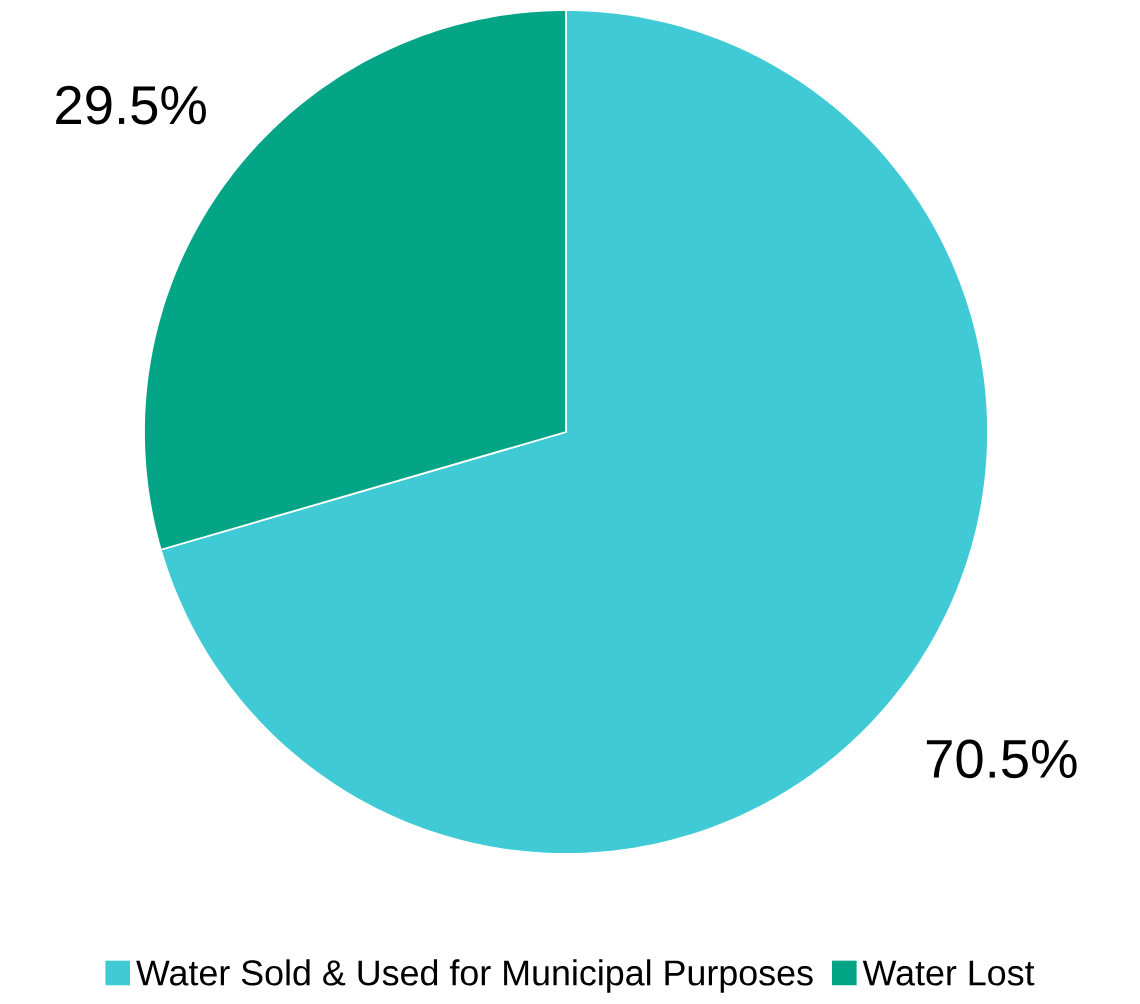 Image resolution: width=1140 pixels, height=1004 pixels. What do you see at coordinates (131, 105) in the screenshot?
I see `data-label: 29.5%` at bounding box center [131, 105].